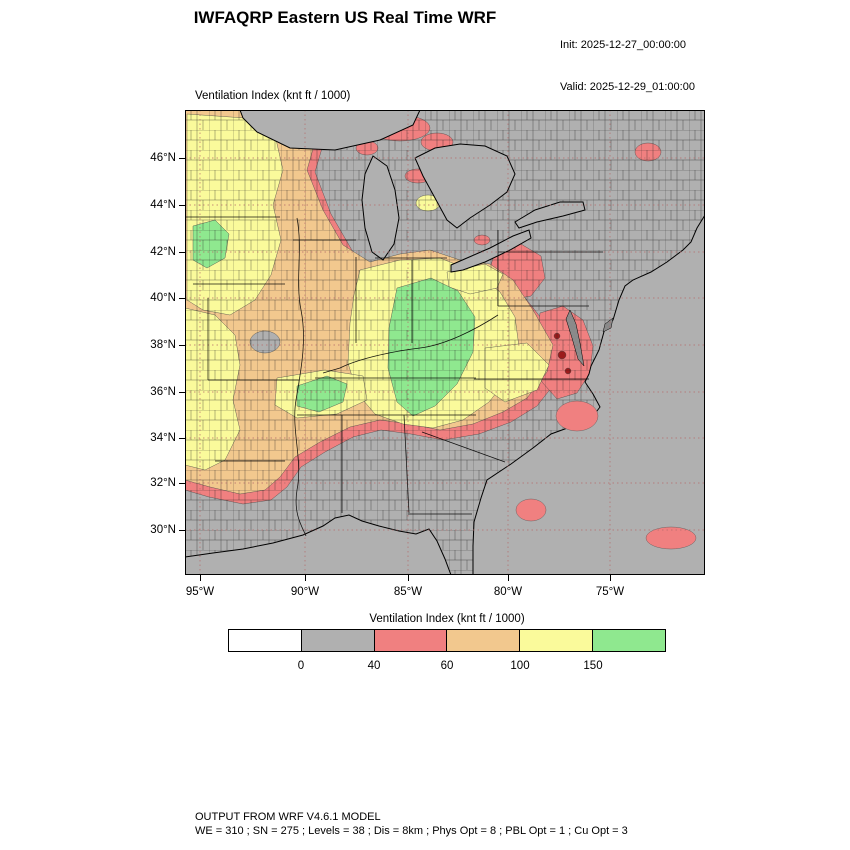 This screenshot has width=850, height=850. I want to click on x-tick-label: 75°W, so click(610, 592).